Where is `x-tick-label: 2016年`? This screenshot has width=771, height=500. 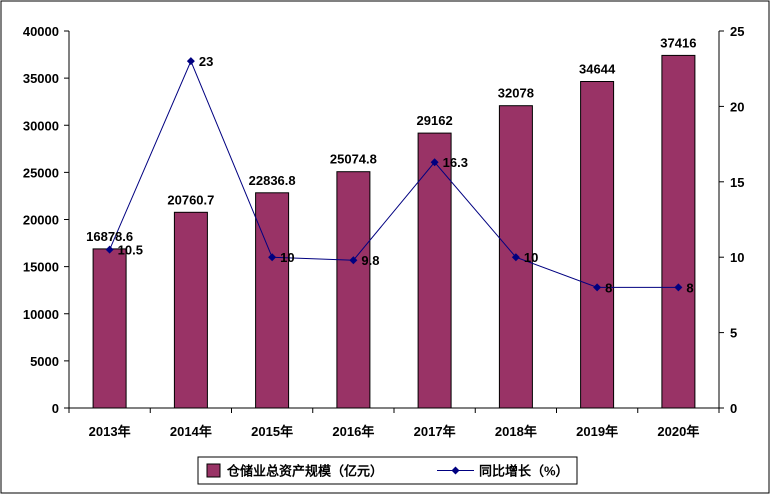 x-tick-label: 2016年 is located at coordinates (353, 431).